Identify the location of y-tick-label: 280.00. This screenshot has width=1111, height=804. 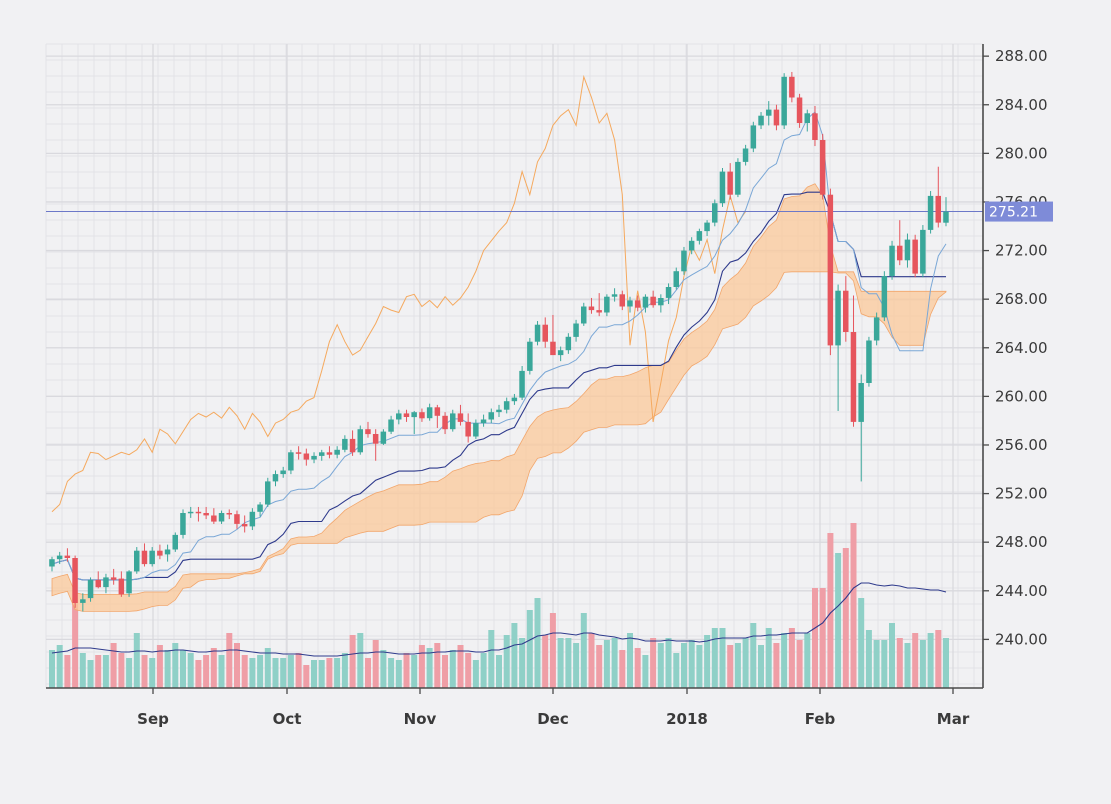
(1021, 153).